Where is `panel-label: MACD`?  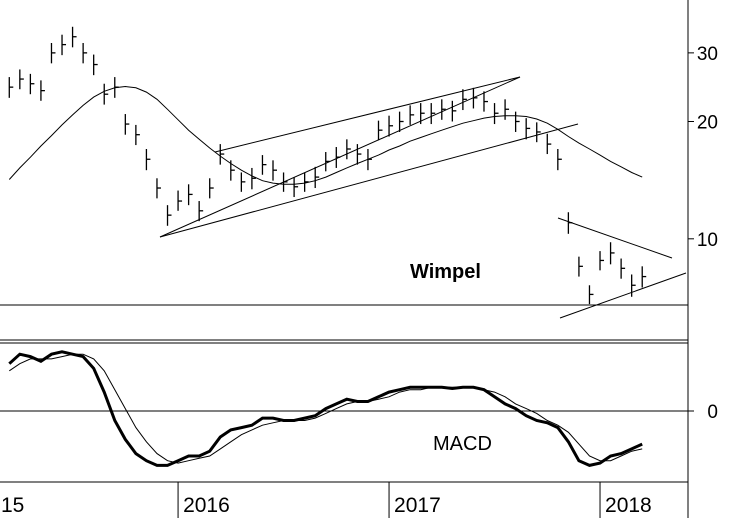
panel-label: MACD is located at coordinates (462, 444).